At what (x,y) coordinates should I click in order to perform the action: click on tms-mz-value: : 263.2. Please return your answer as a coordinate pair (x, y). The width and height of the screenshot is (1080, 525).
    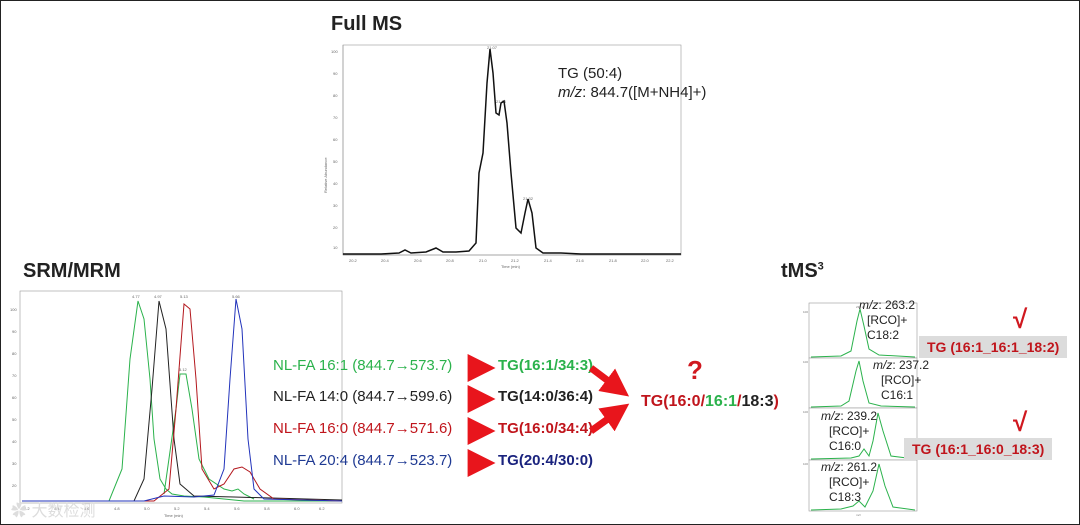
    Looking at the image, I should click on (897, 305).